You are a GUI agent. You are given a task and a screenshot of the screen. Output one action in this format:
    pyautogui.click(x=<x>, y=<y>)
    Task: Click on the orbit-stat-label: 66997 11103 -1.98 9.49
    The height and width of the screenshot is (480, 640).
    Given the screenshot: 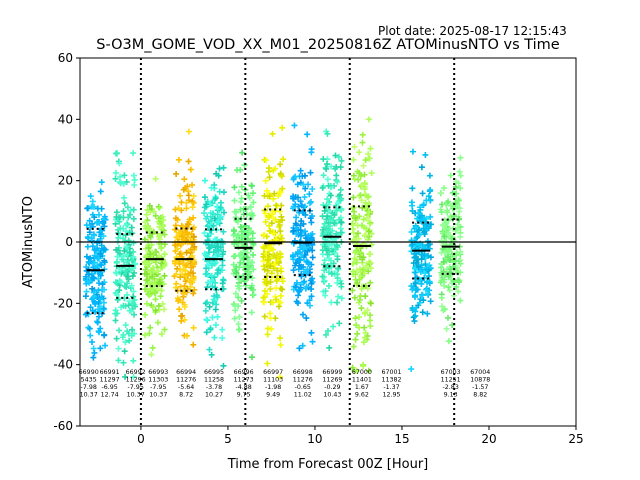 What is the action you would take?
    pyautogui.click(x=273, y=384)
    